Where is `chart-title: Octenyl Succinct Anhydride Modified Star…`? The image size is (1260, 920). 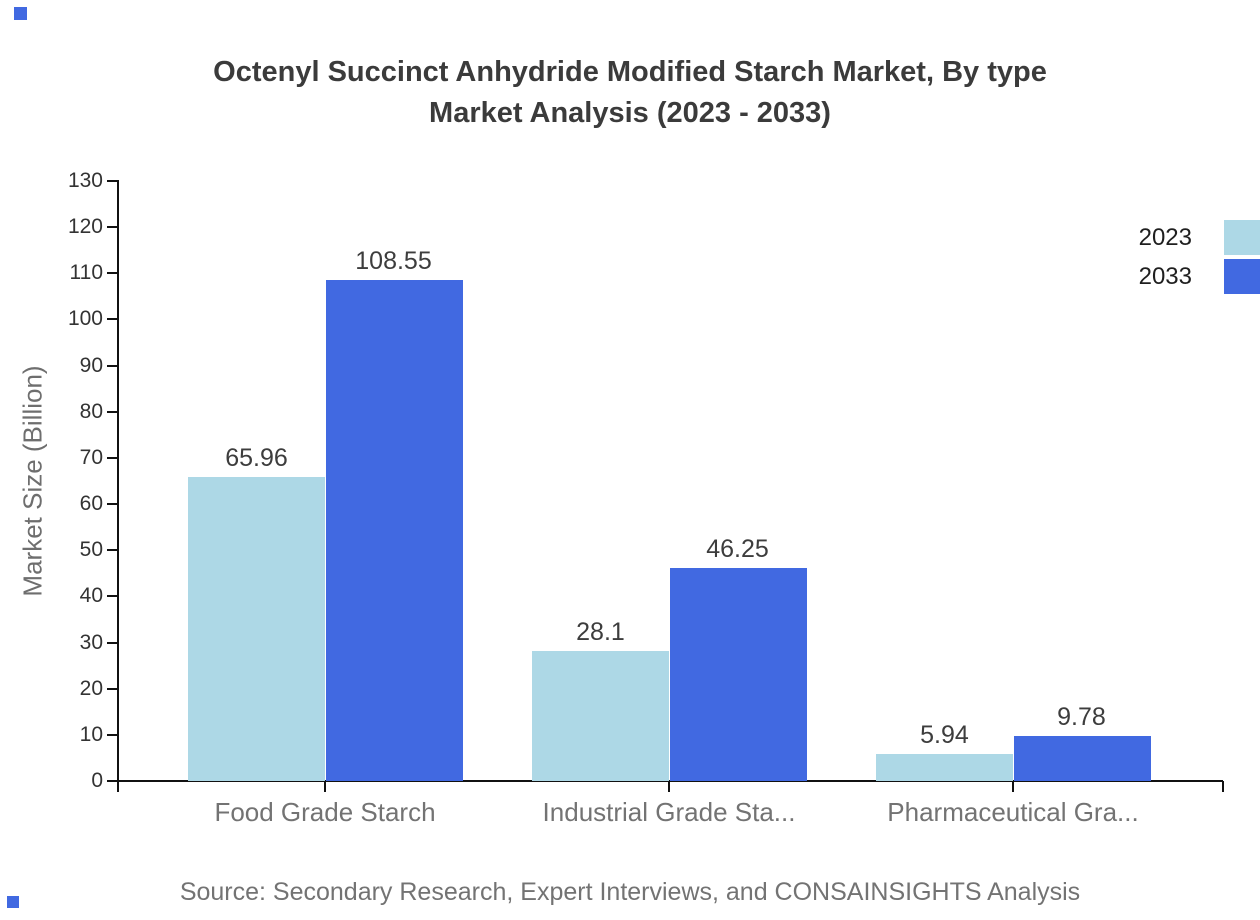
chart-title: Octenyl Succinct Anhydride Modified Star… is located at coordinates (630, 93).